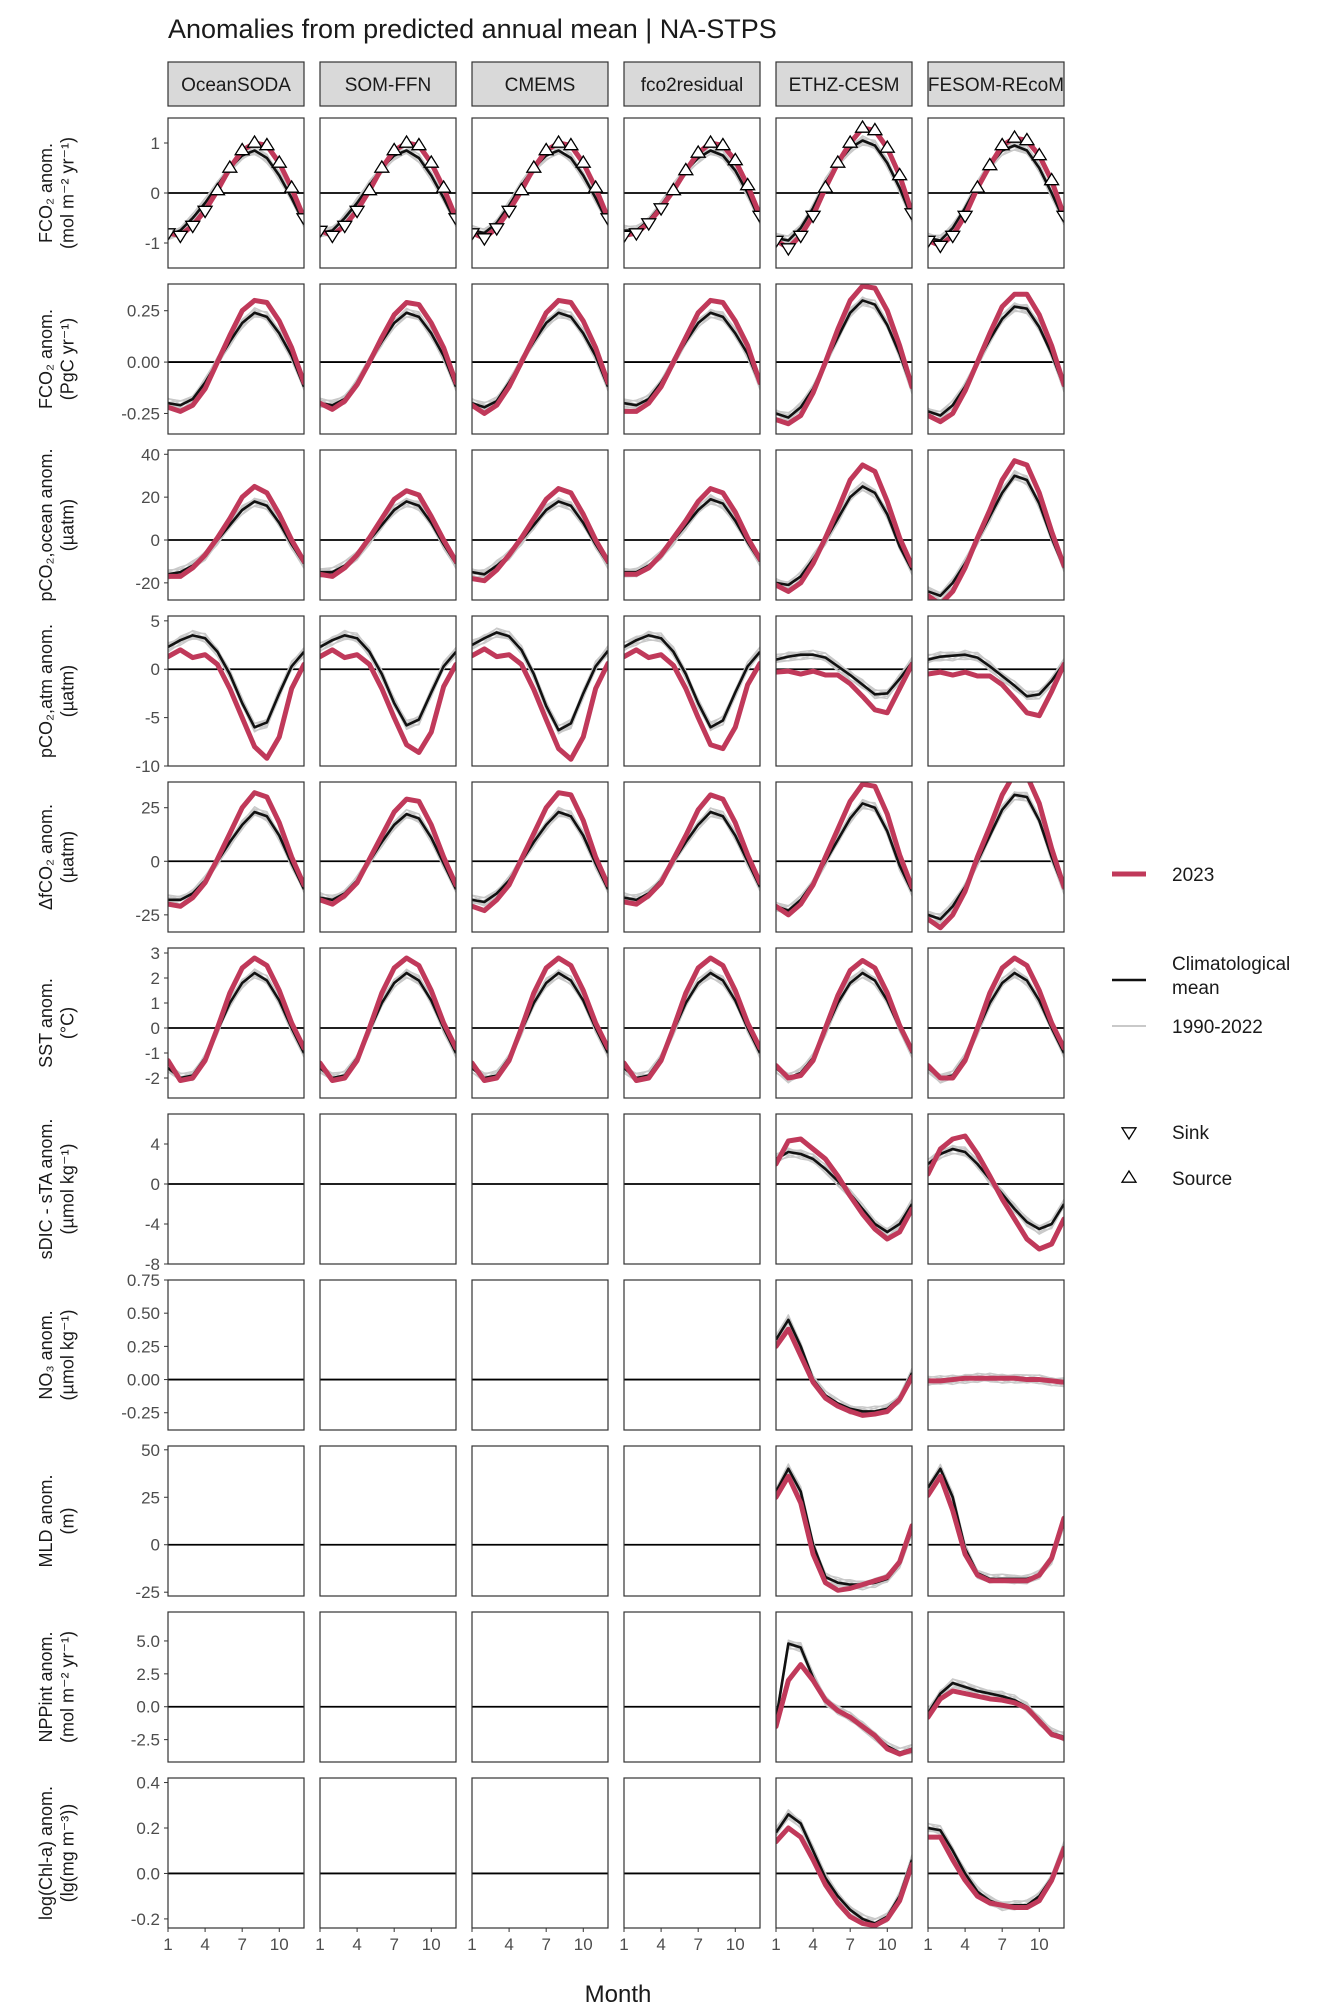  What do you see at coordinates (150, 1450) in the screenshot?
I see `y-tick-label: 50` at bounding box center [150, 1450].